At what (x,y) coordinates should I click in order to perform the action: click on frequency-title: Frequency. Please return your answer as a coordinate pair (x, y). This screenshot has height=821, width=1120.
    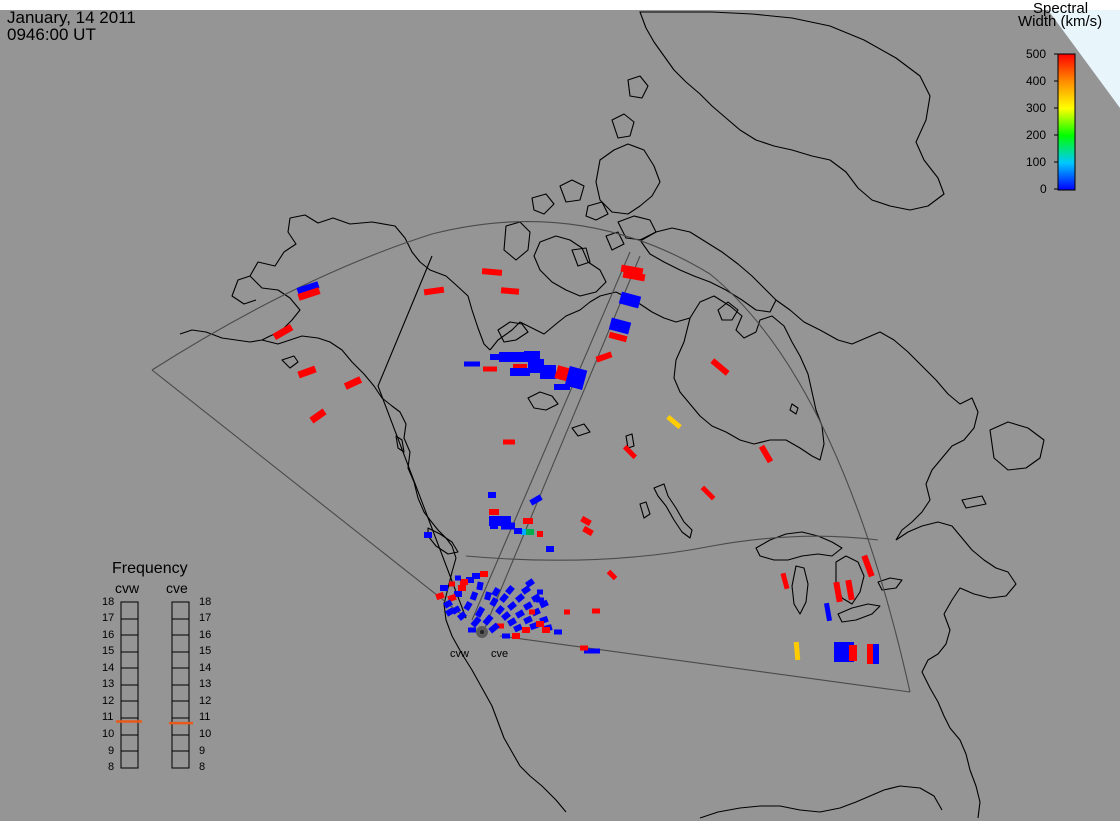
    Looking at the image, I should click on (150, 568).